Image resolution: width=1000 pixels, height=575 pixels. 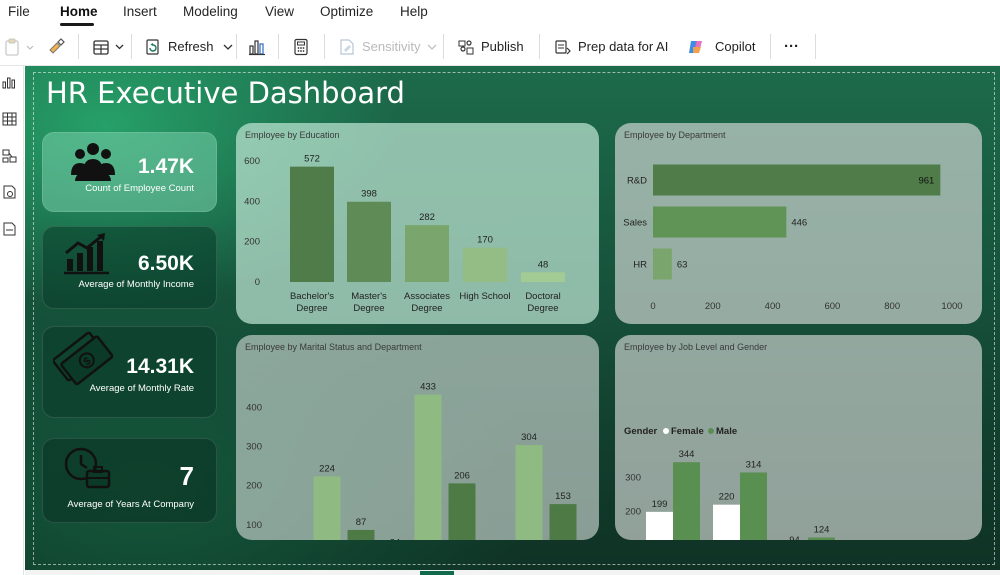 I want to click on bar-female, so click(x=659, y=525).